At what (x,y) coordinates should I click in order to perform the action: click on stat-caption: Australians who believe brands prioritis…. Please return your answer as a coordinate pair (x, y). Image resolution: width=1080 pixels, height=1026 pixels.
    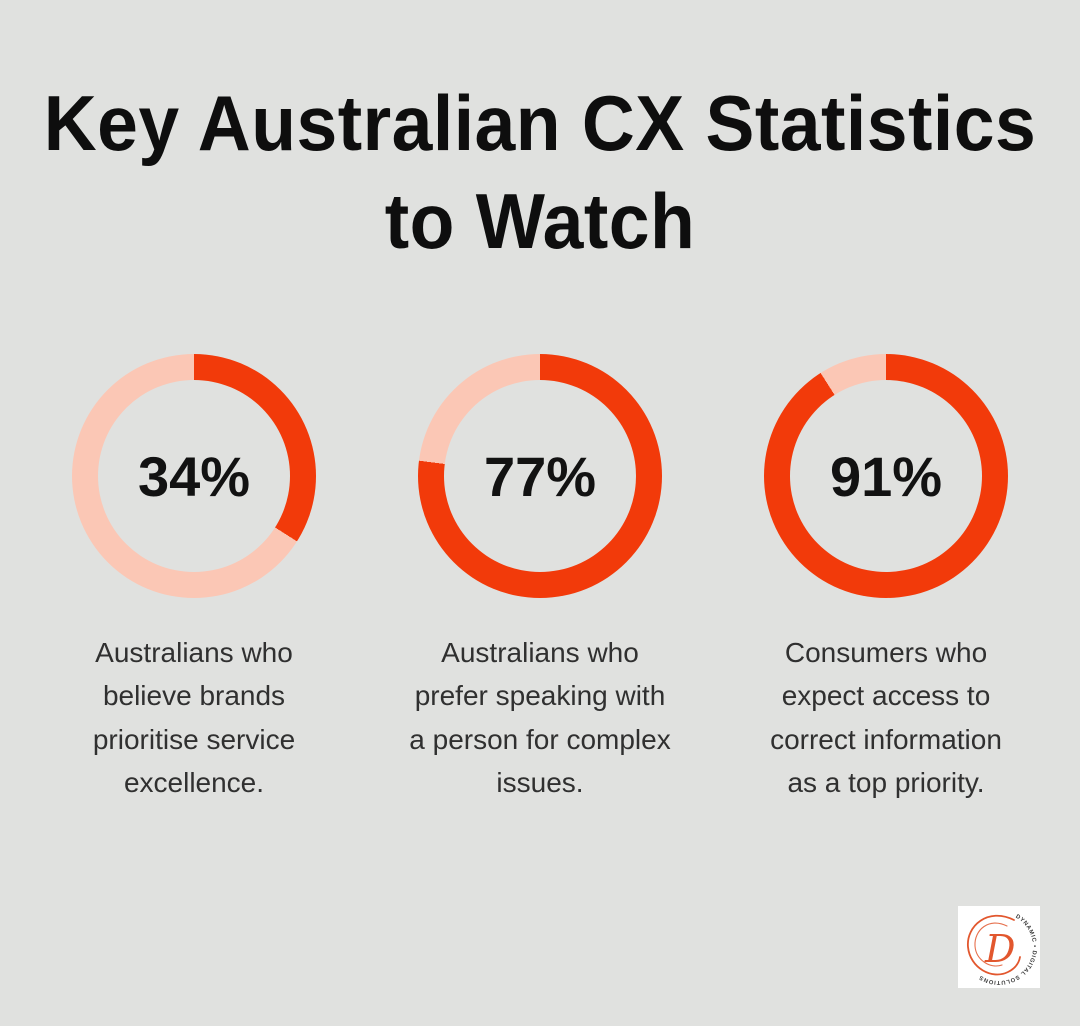
    Looking at the image, I should click on (194, 718).